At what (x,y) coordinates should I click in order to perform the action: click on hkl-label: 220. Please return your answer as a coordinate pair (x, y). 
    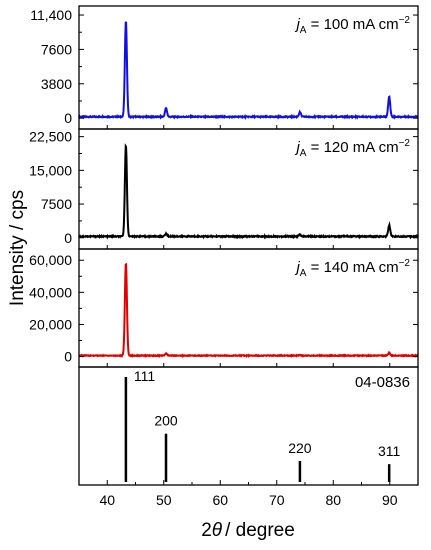
    Looking at the image, I should click on (300, 448).